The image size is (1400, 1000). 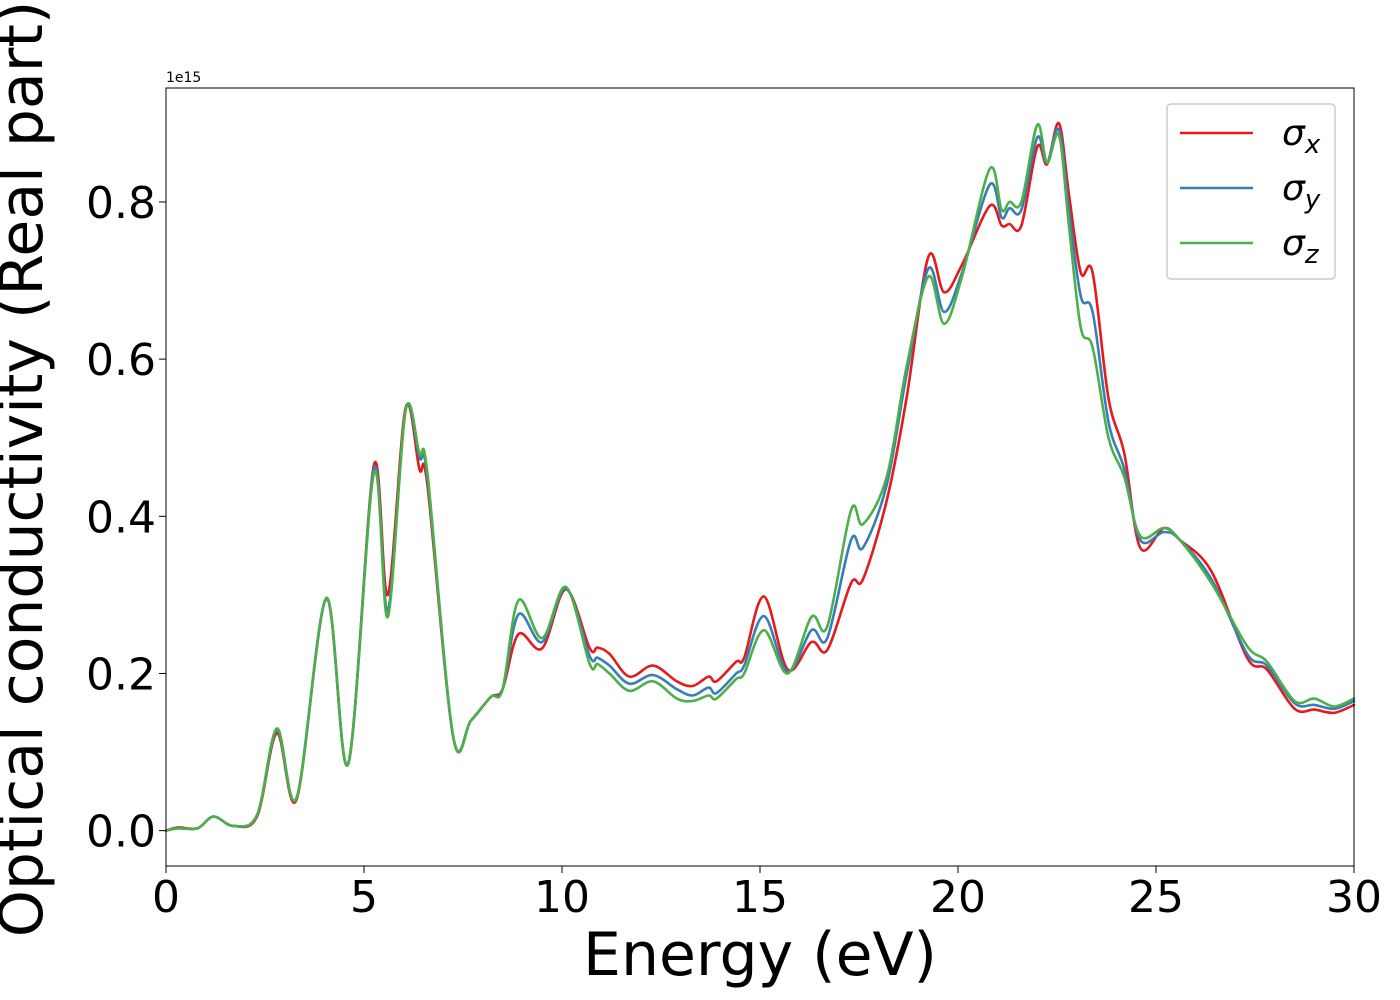 What do you see at coordinates (166, 897) in the screenshot?
I see `x-tick-label: 0` at bounding box center [166, 897].